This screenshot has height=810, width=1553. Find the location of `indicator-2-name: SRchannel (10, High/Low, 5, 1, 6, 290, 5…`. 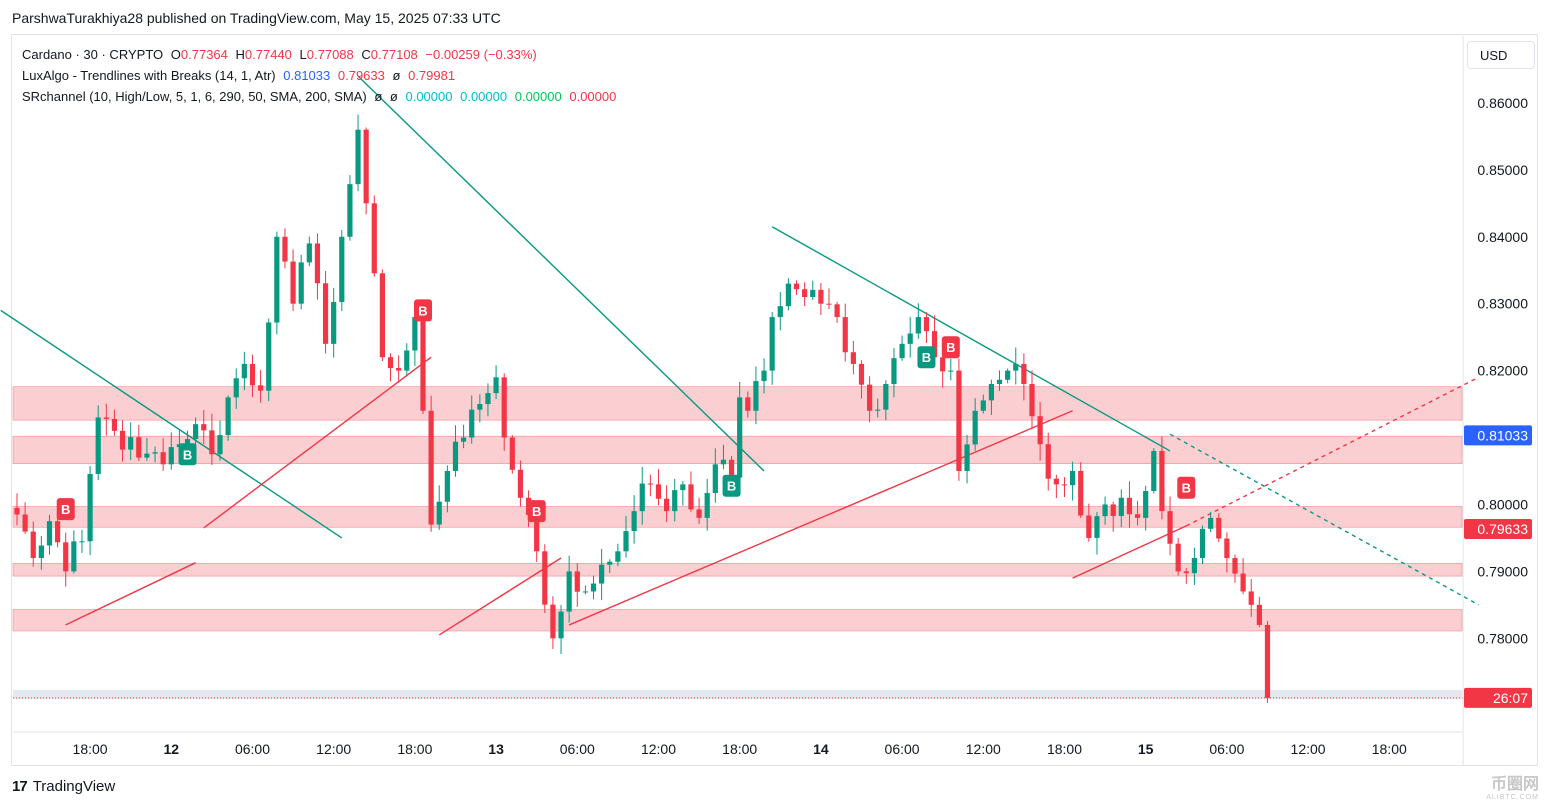

indicator-2-name: SRchannel (10, High/Low, 5, 1, 6, 290, 5… is located at coordinates (194, 96).